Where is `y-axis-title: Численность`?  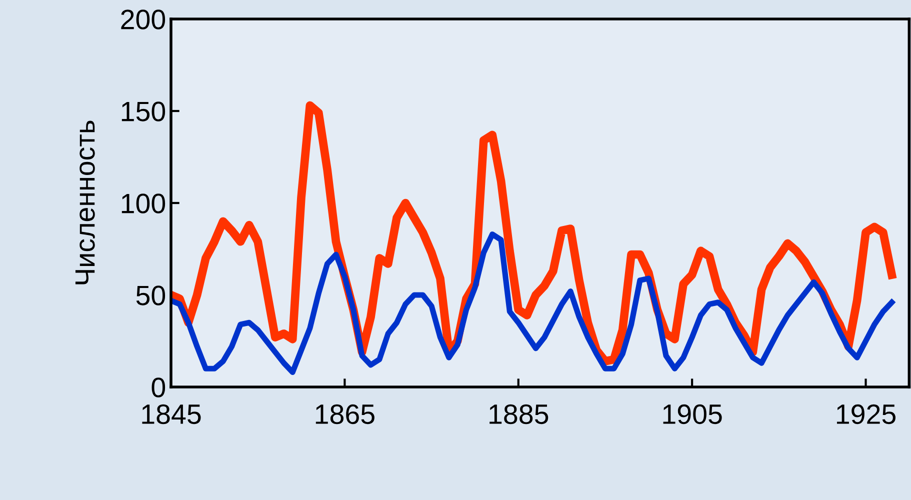 y-axis-title: Численность is located at coordinates (85, 202).